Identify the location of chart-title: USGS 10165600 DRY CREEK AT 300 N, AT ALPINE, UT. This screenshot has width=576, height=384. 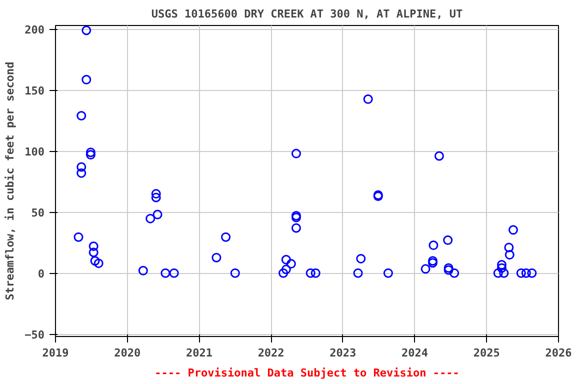
(307, 14).